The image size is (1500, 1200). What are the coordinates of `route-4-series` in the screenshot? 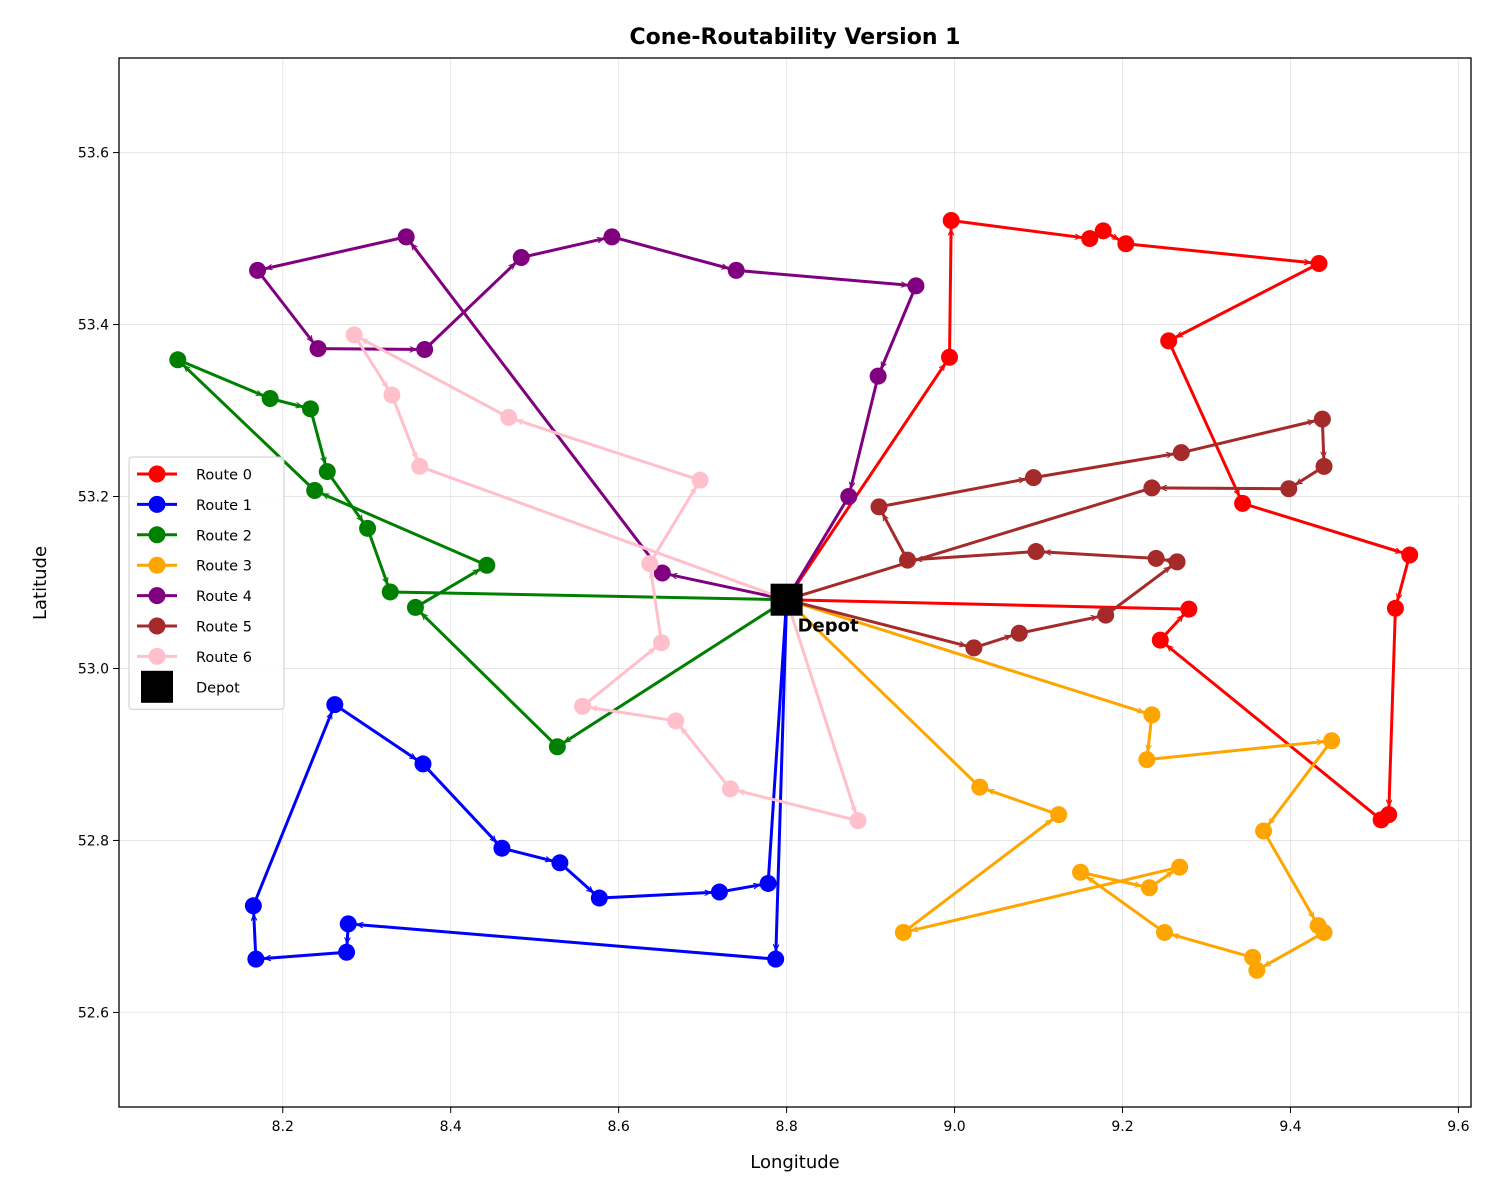 It's located at (587, 415).